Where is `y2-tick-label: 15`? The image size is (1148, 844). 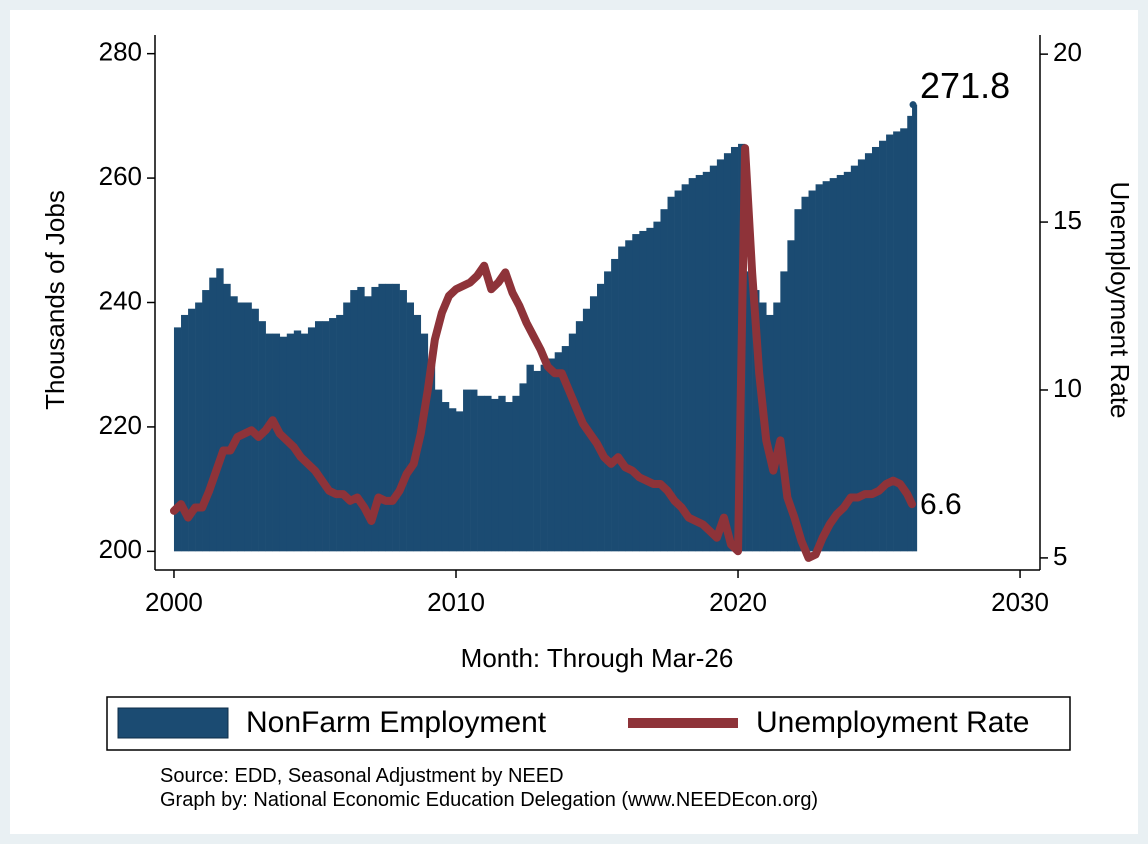
y2-tick-label: 15 is located at coordinates (1067, 220).